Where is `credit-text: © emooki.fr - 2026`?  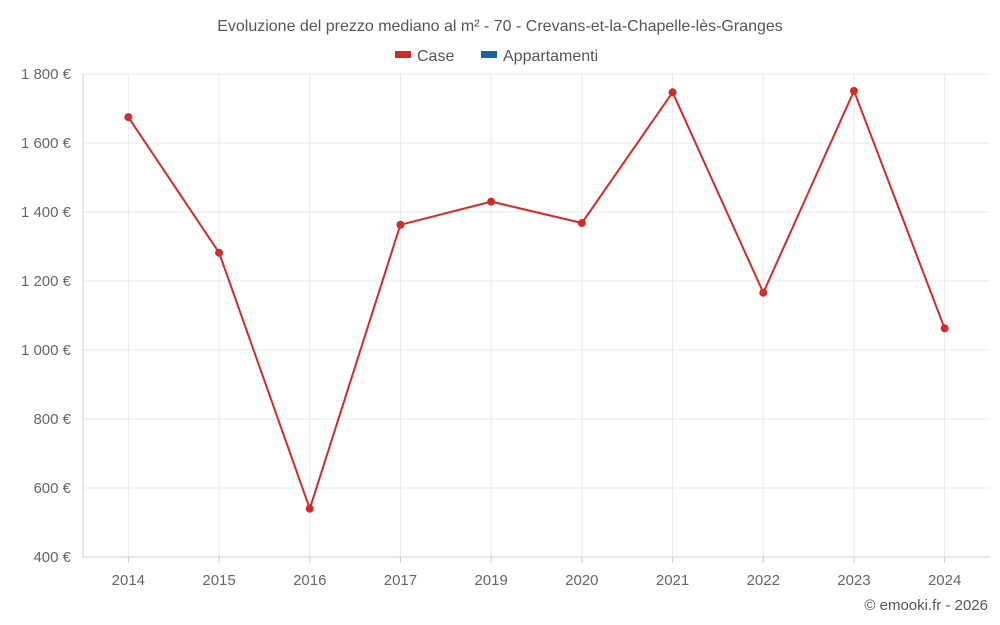 credit-text: © emooki.fr - 2026 is located at coordinates (926, 605).